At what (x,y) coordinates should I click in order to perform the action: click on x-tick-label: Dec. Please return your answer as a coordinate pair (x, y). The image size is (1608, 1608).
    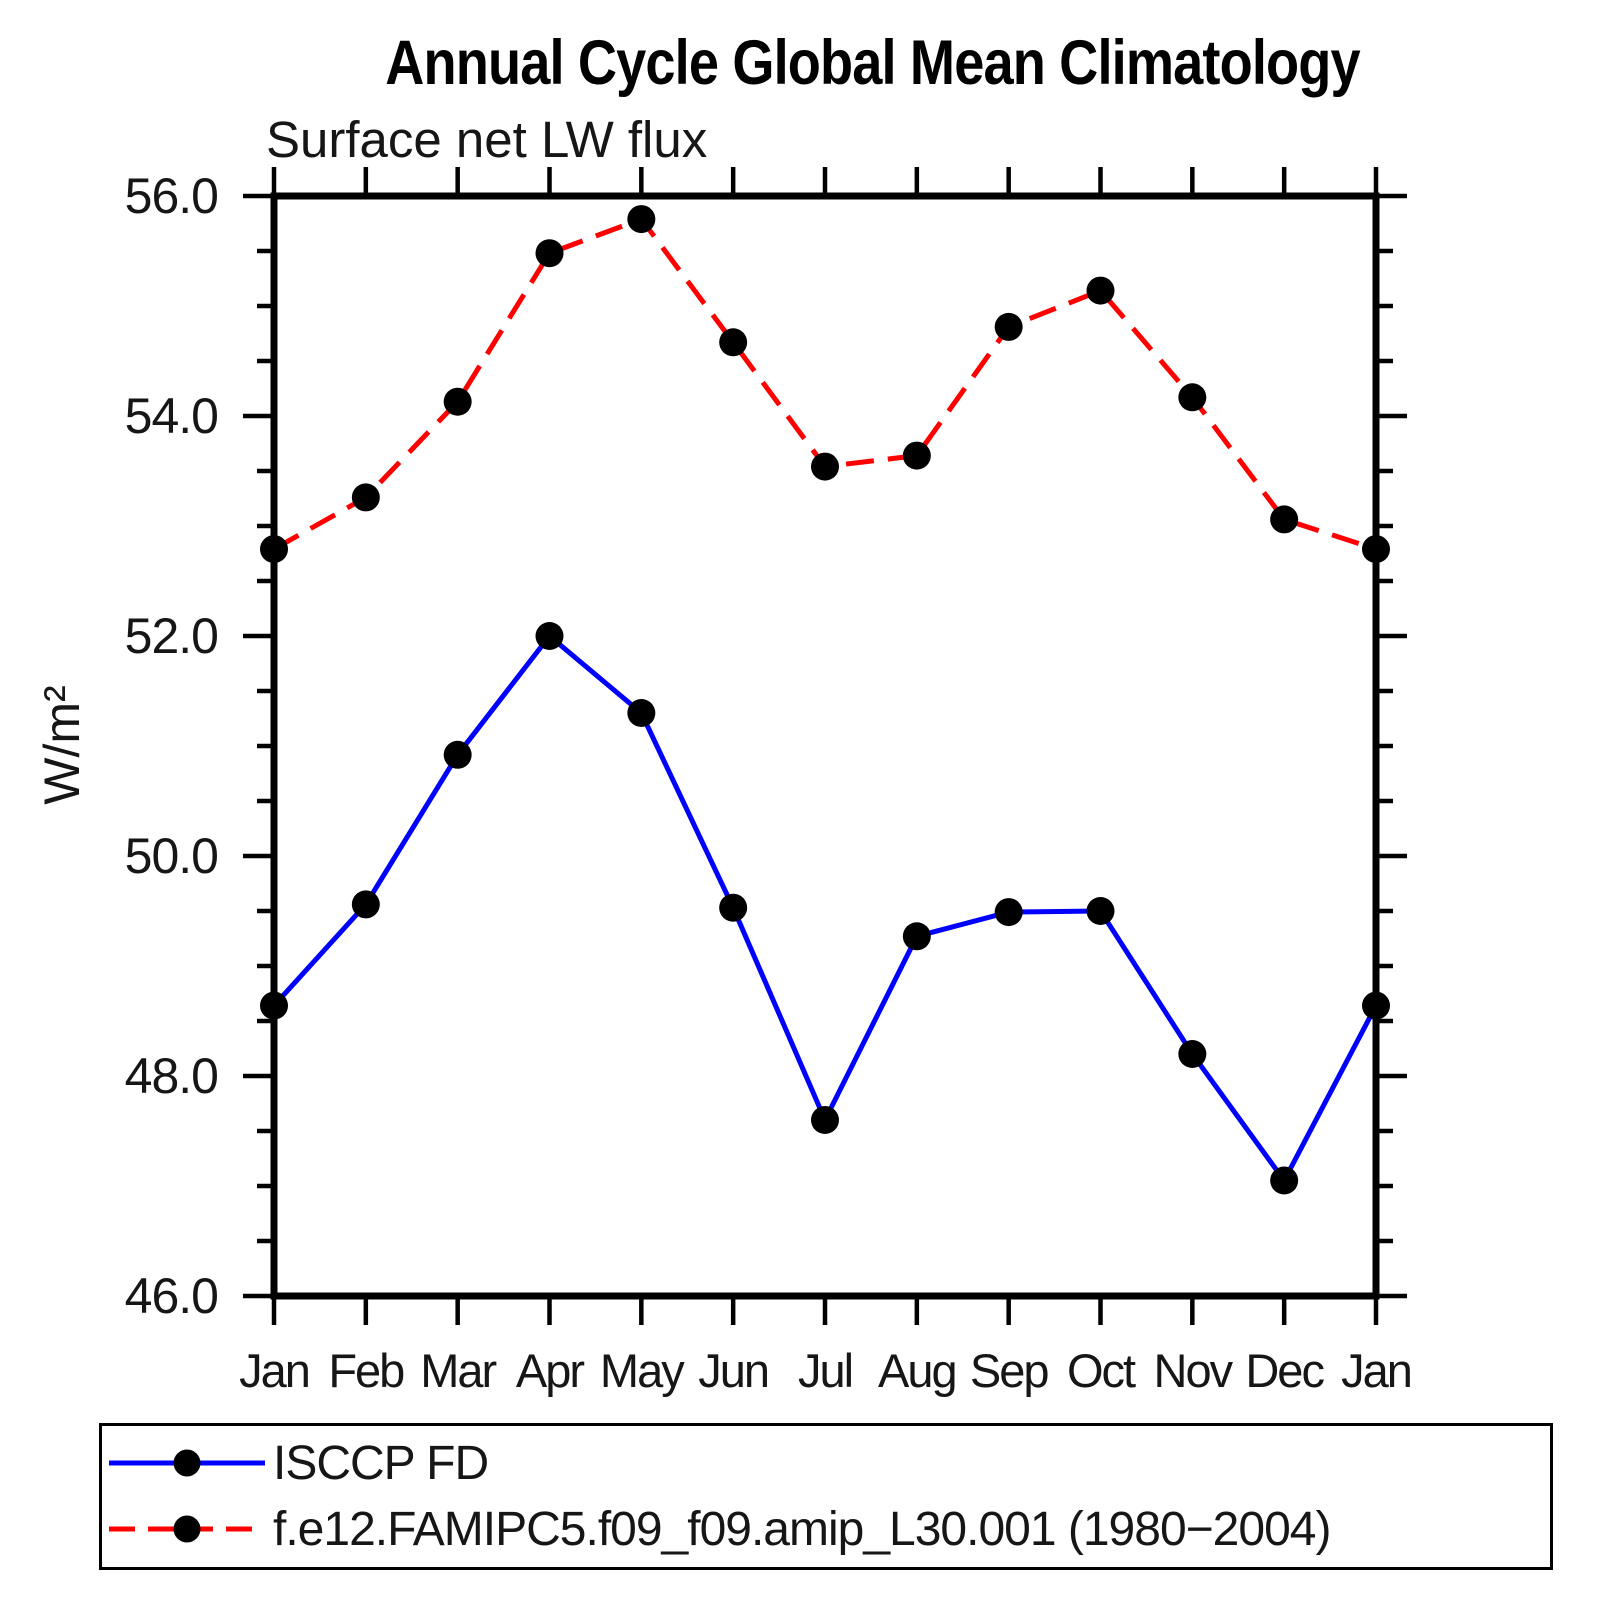
    Looking at the image, I should click on (1284, 1370).